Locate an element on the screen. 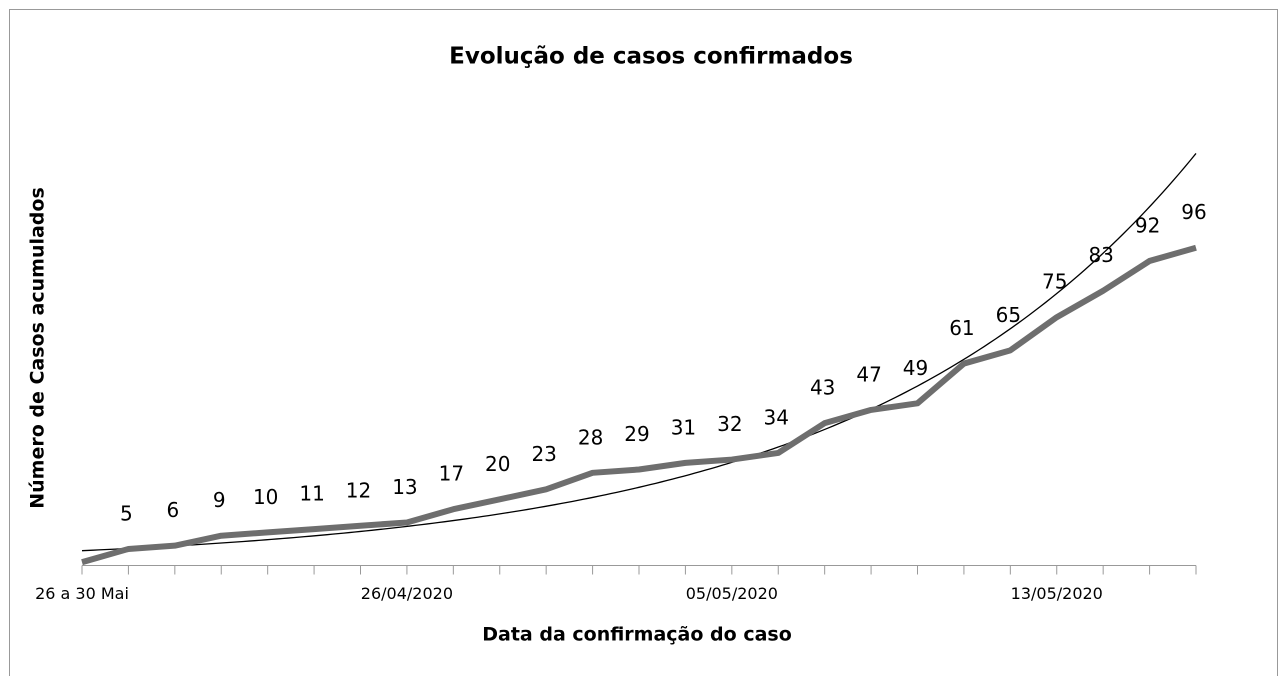 The height and width of the screenshot is (676, 1284). x-tick-label: 13/05/2020 is located at coordinates (1057, 593).